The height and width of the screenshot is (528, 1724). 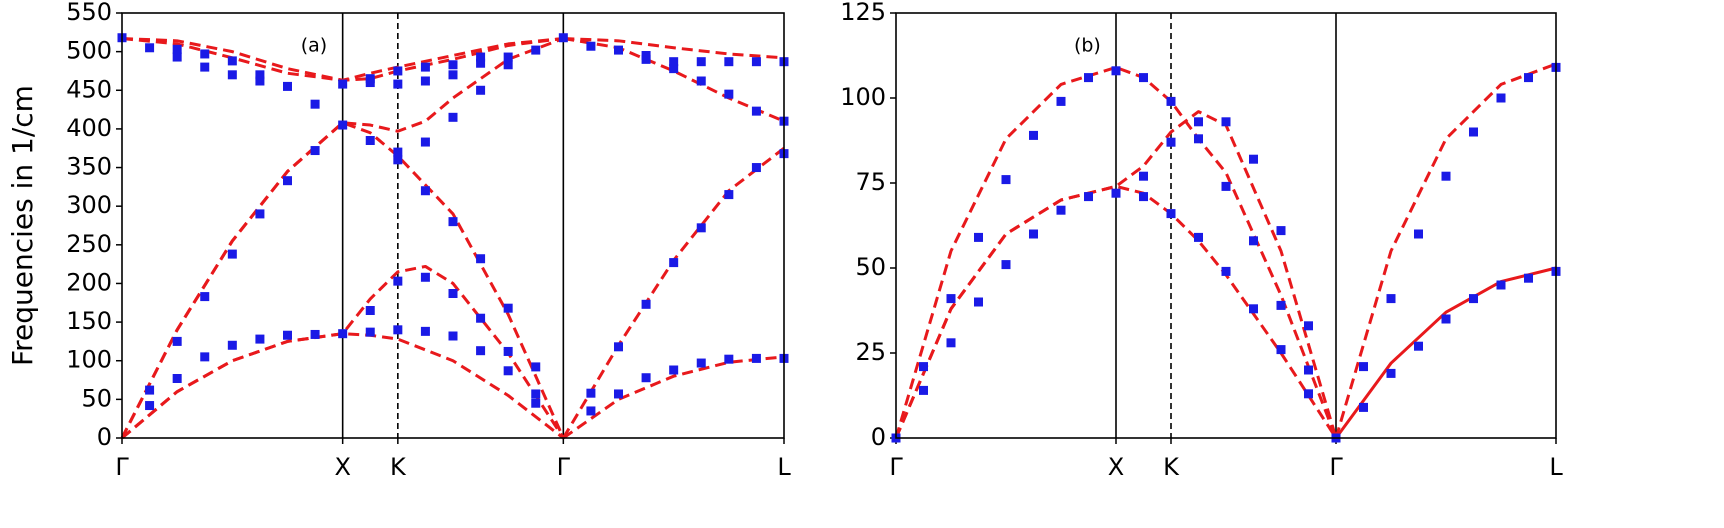 What do you see at coordinates (89, 282) in the screenshot?
I see `y-tick-label: 200` at bounding box center [89, 282].